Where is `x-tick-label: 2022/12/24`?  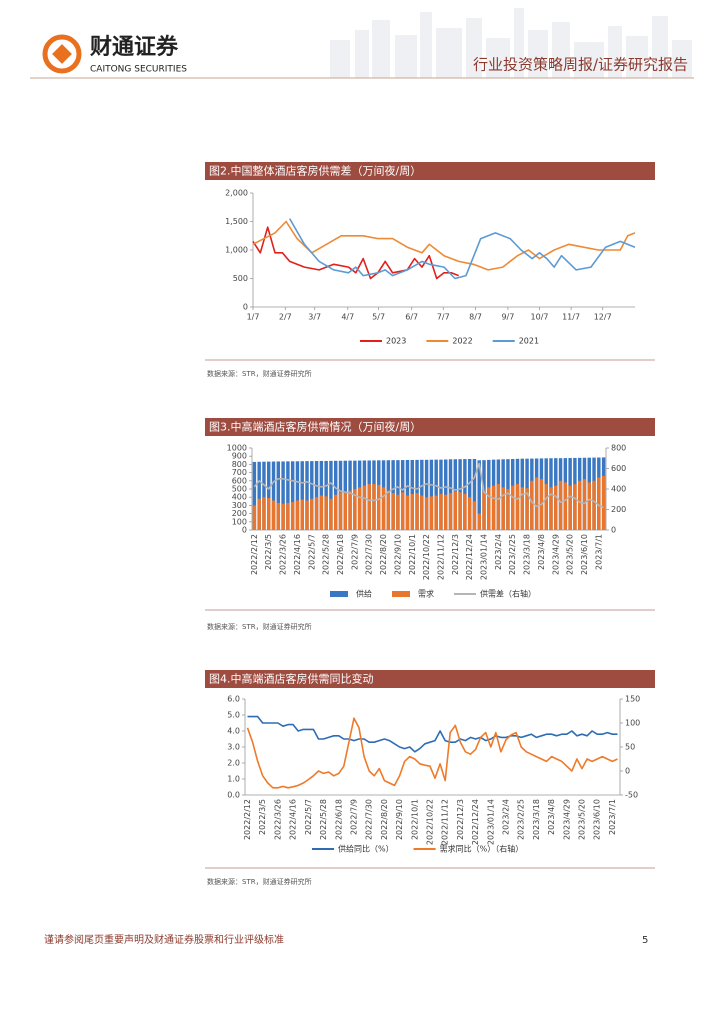
x-tick-label: 2022/12/24 is located at coordinates (475, 822).